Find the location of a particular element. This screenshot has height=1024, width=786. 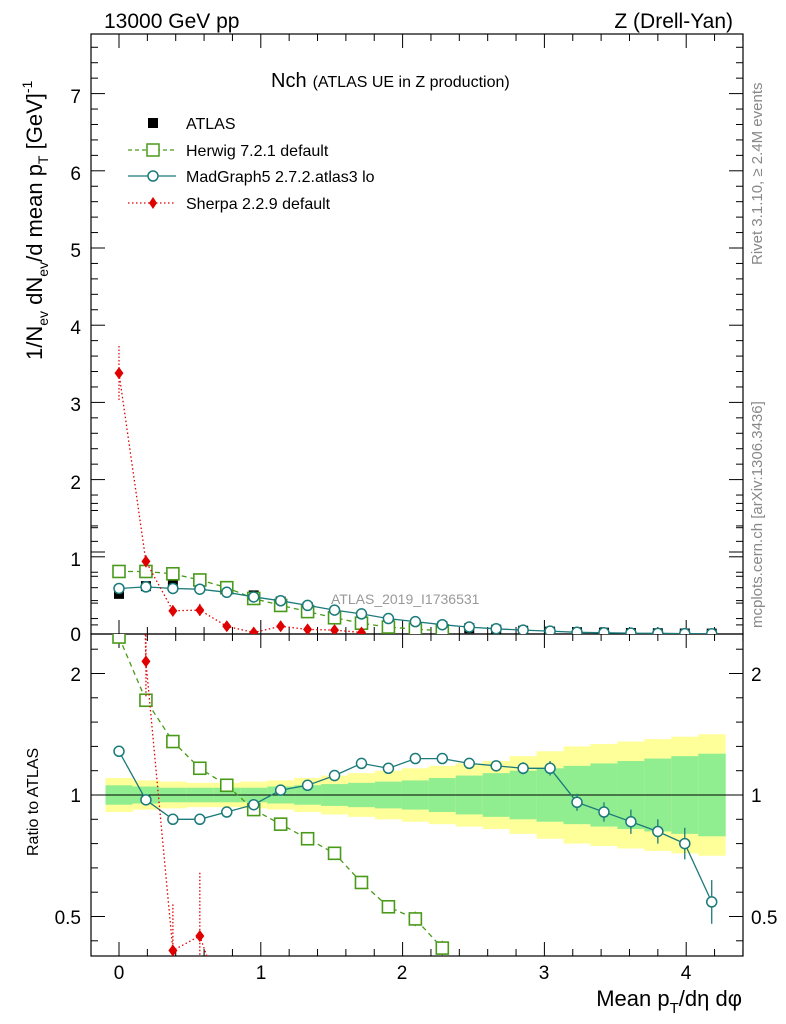

legend-label-atlas: ATLAS is located at coordinates (211, 124).